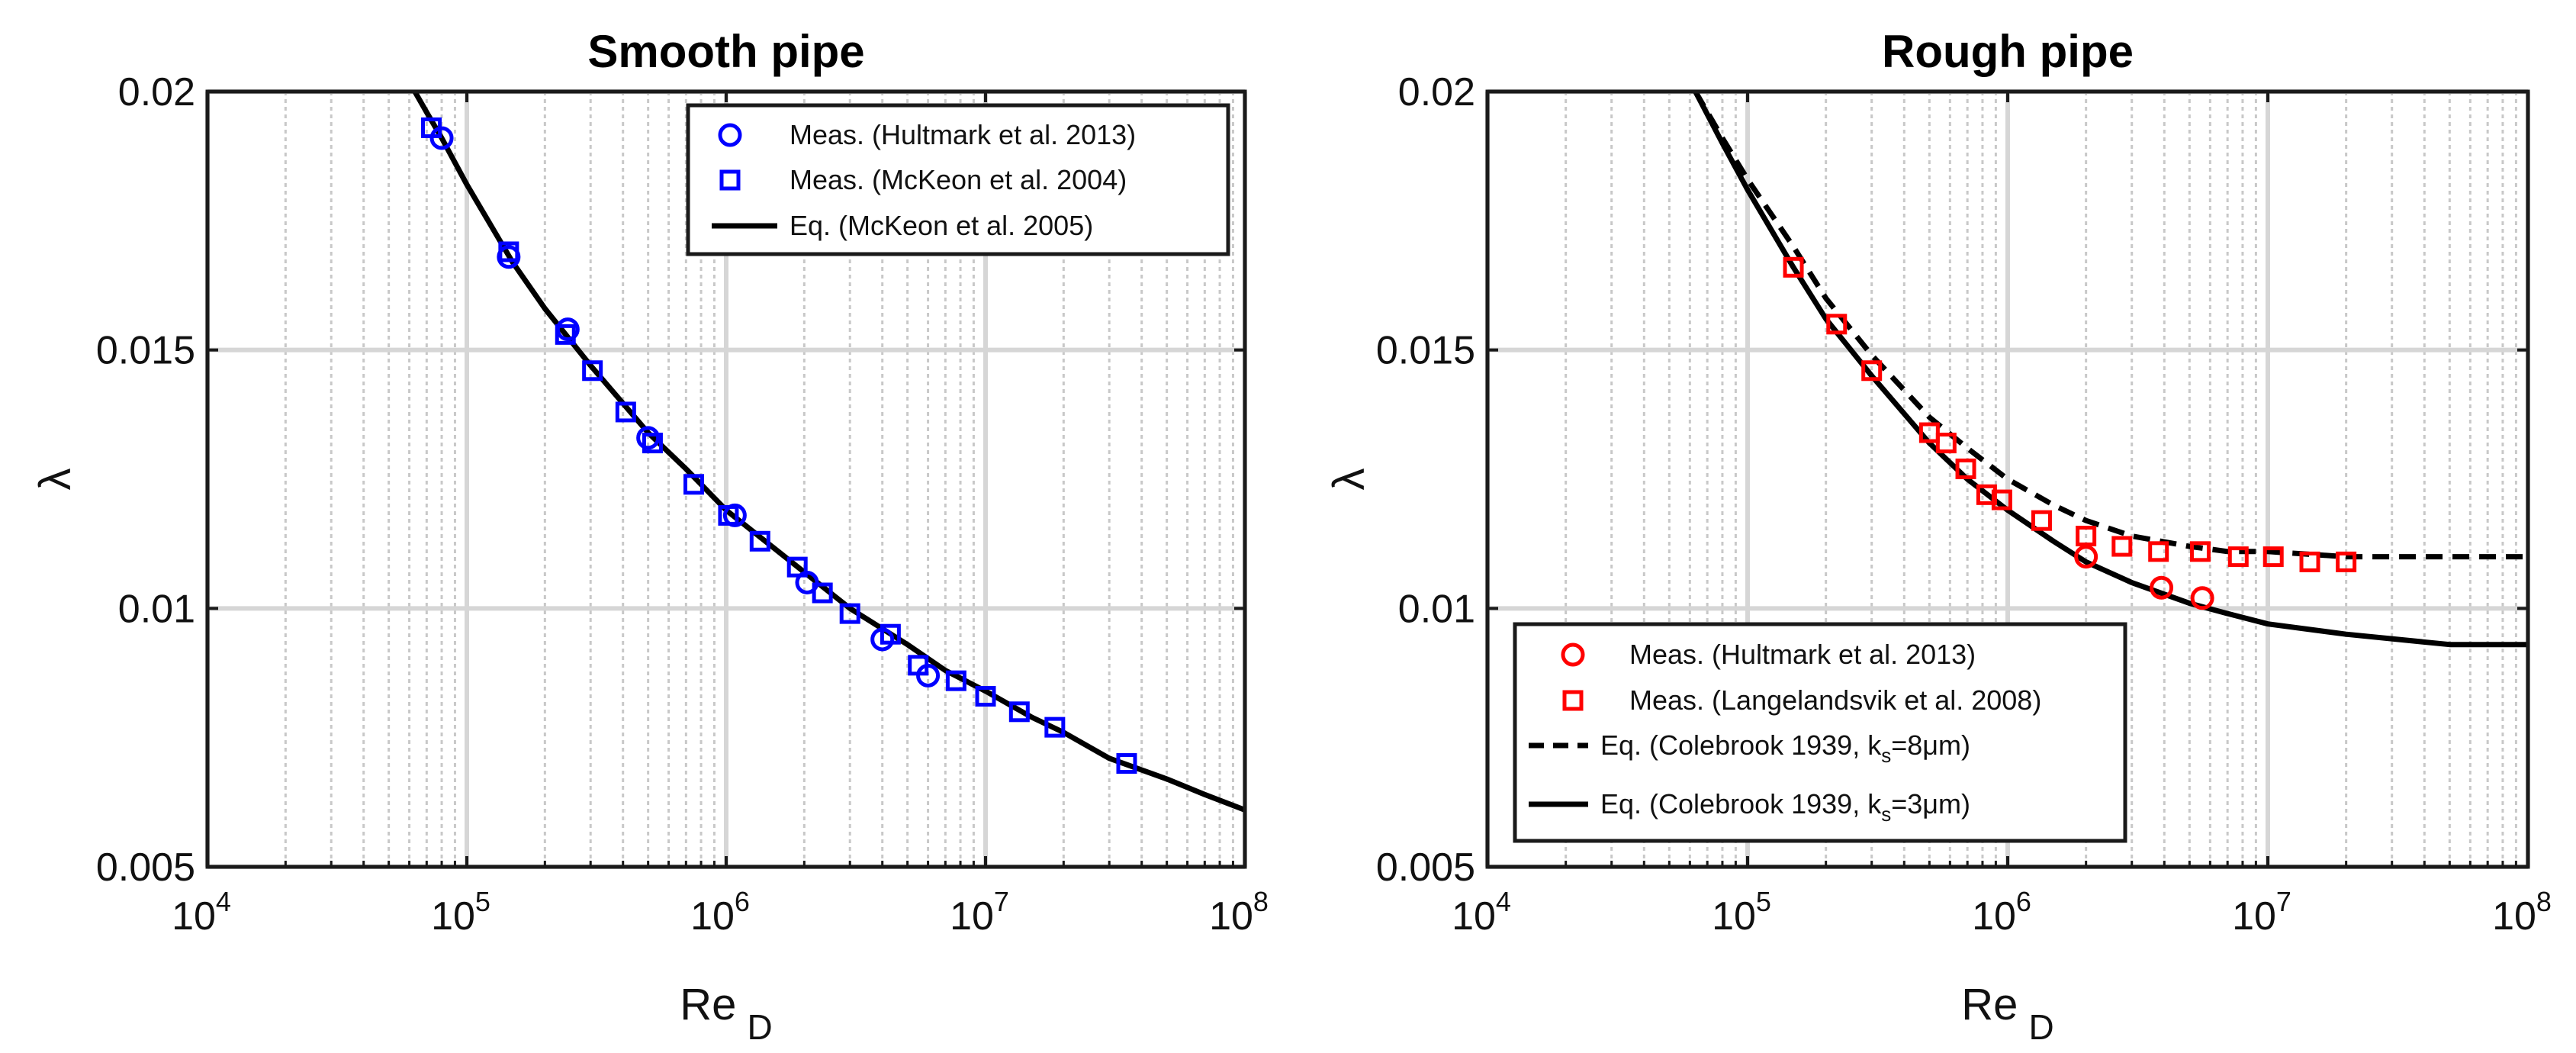 This screenshot has width=2576, height=1053. Describe the element at coordinates (1785, 748) in the screenshot. I see `legend-label: Eq. (Colebrook 1939, ks=8μm)` at that location.